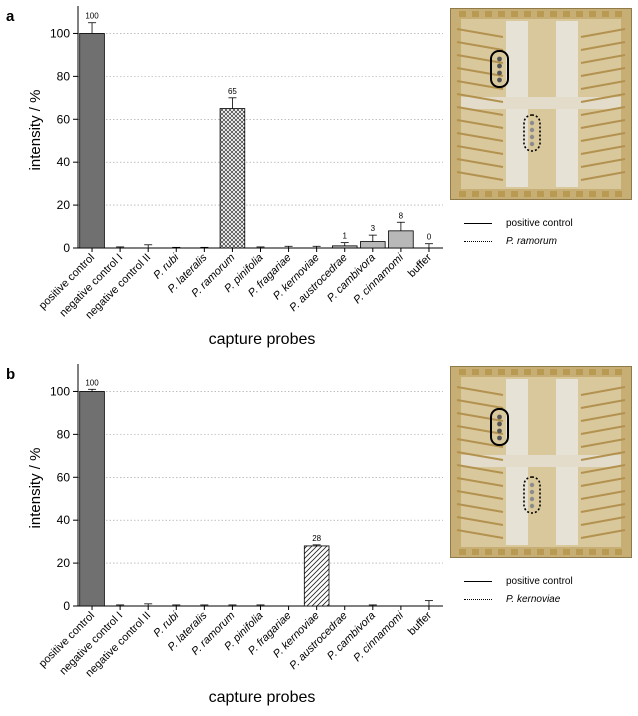 The width and height of the screenshot is (638, 716). Describe the element at coordinates (66, 606) in the screenshot. I see `y-tick-label: 0` at that location.